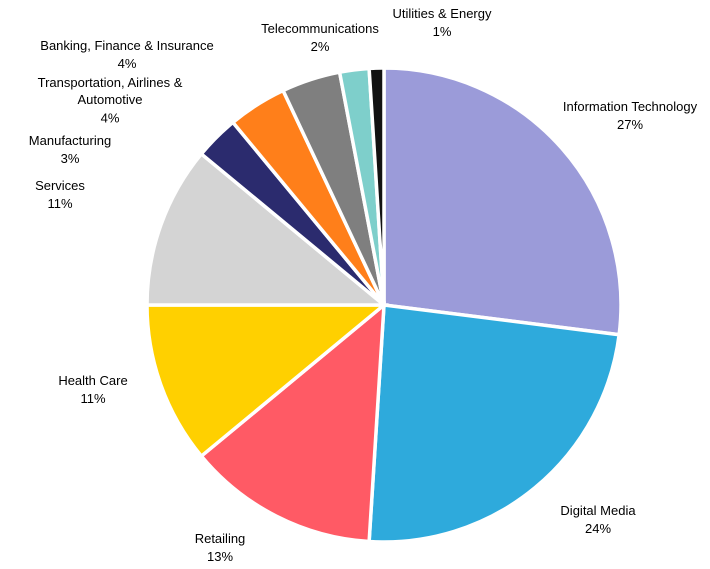 This screenshot has width=710, height=569. I want to click on slice-label-line: Utilities & Energy, so click(442, 13).